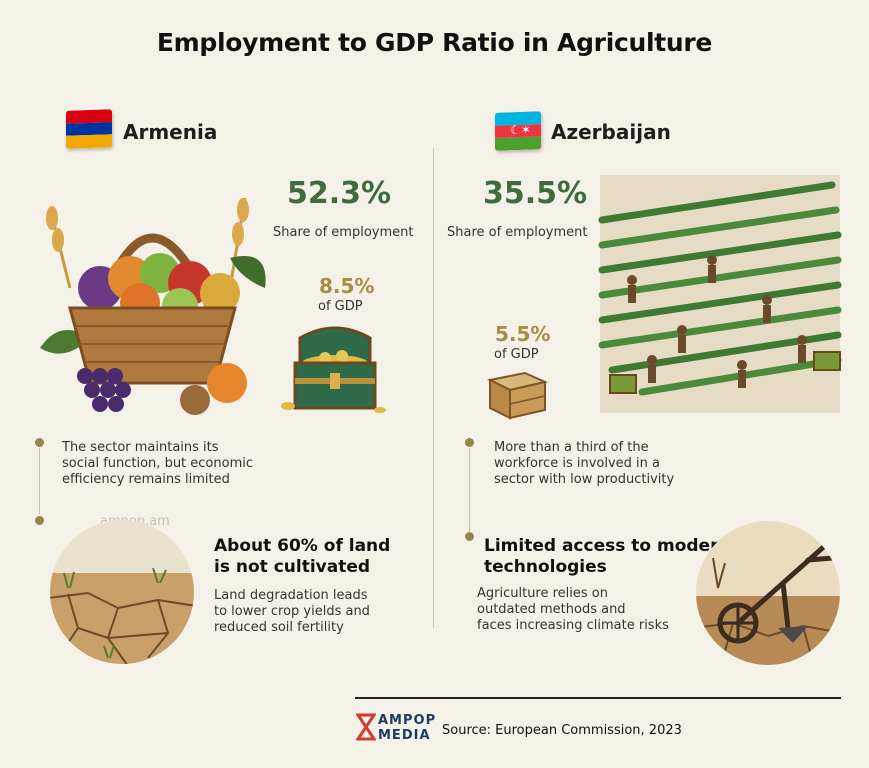 Image resolution: width=869 pixels, height=768 pixels. I want to click on armenia-gdp-label: of GDP, so click(340, 306).